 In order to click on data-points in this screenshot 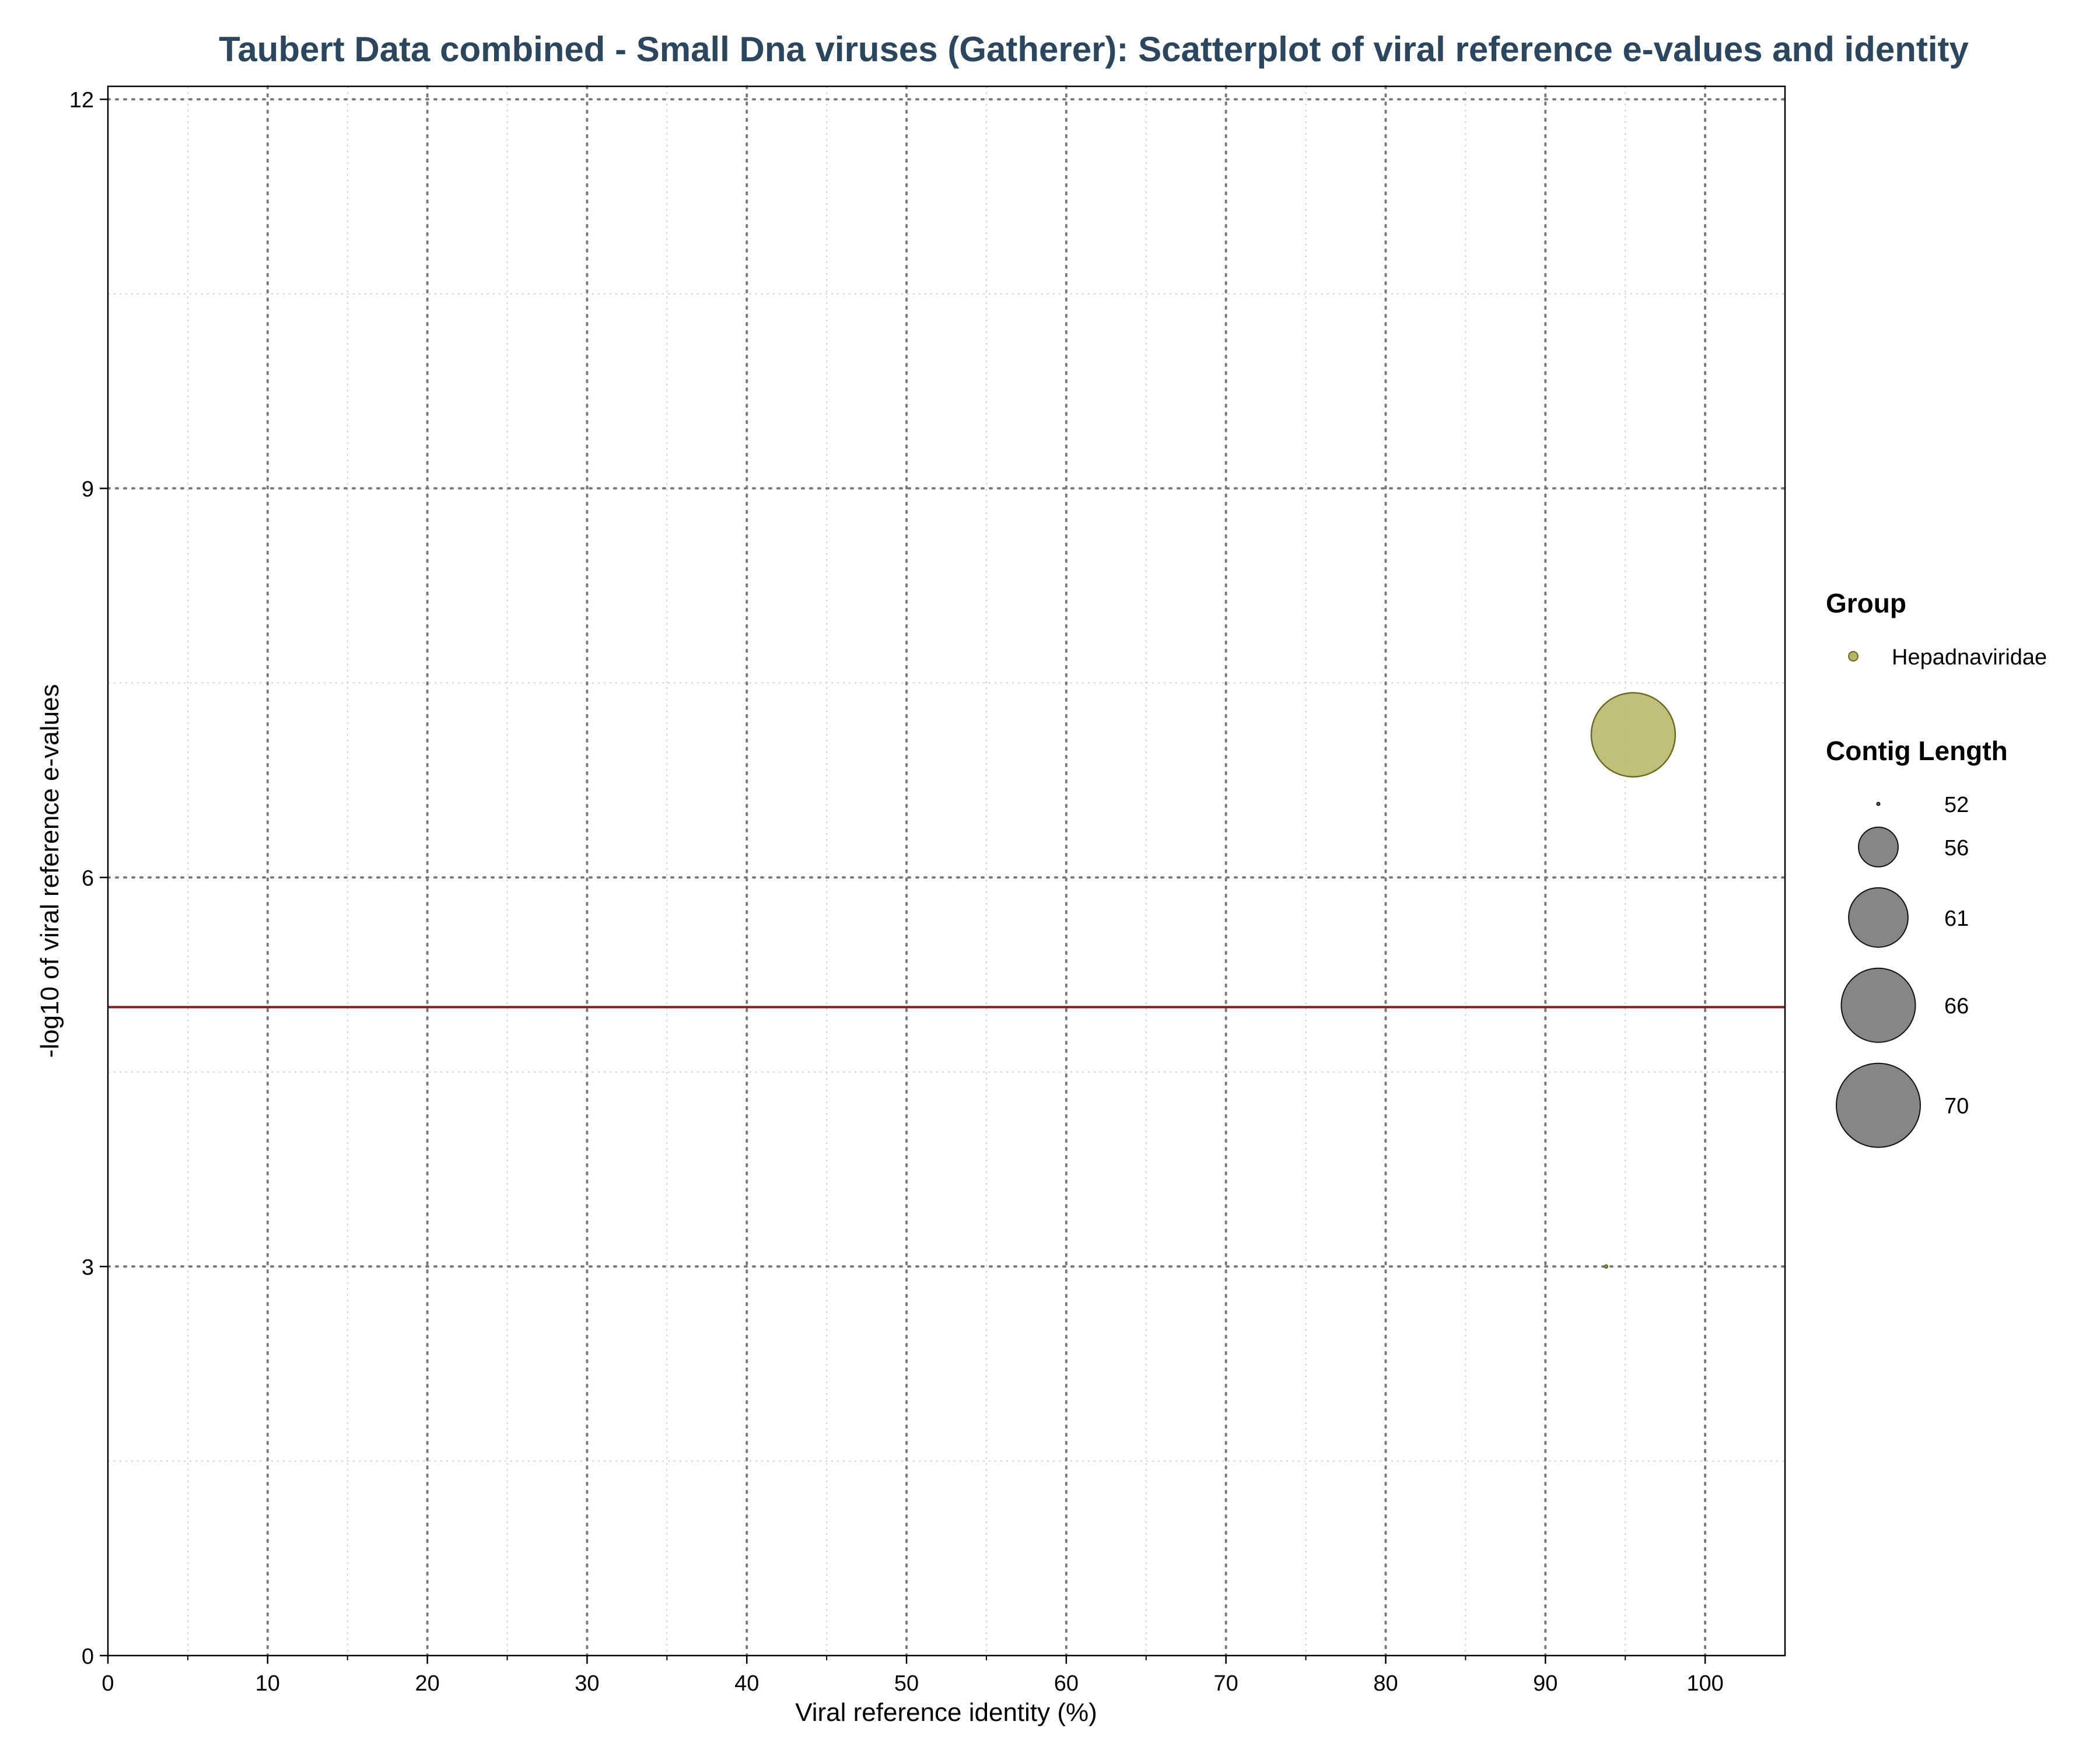, I will do `click(1633, 980)`.